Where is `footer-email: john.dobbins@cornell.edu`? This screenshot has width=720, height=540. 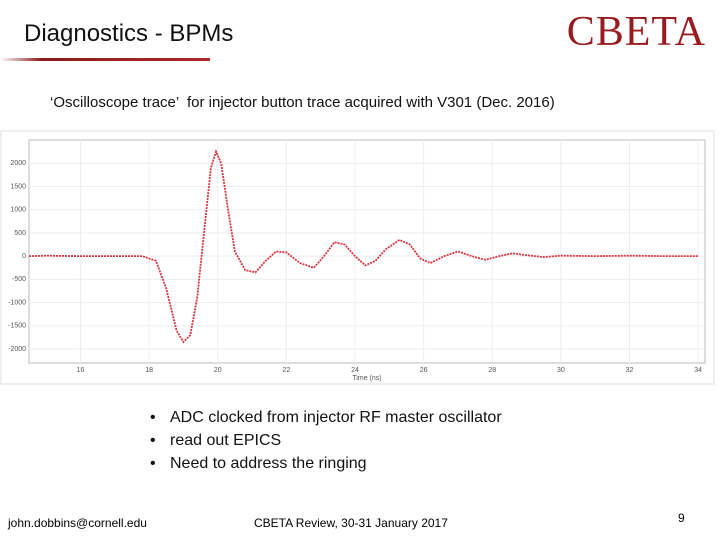
footer-email: john.dobbins@cornell.edu is located at coordinates (77, 523).